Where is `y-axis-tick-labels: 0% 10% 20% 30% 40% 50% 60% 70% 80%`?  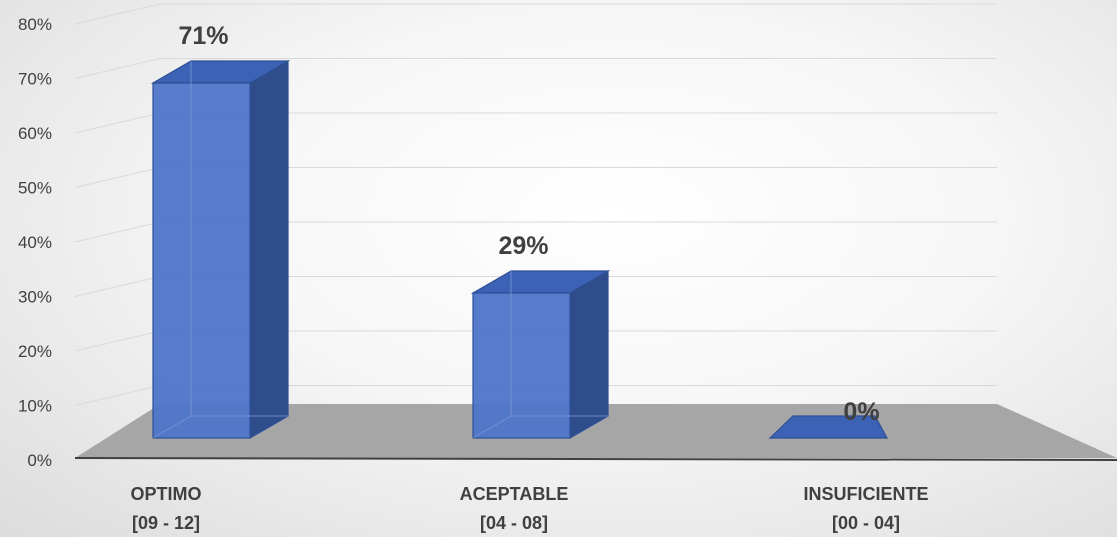
y-axis-tick-labels: 0% 10% 20% 30% 40% 50% 60% 70% 80% is located at coordinates (35, 242).